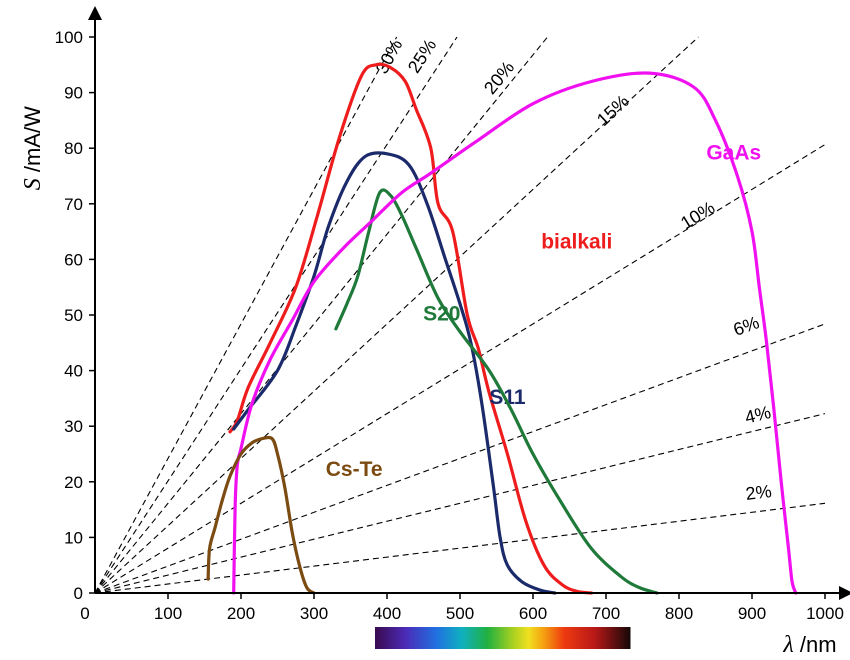 The image size is (850, 660). Describe the element at coordinates (460, 547) in the screenshot. I see `qe-line-2pct` at that location.